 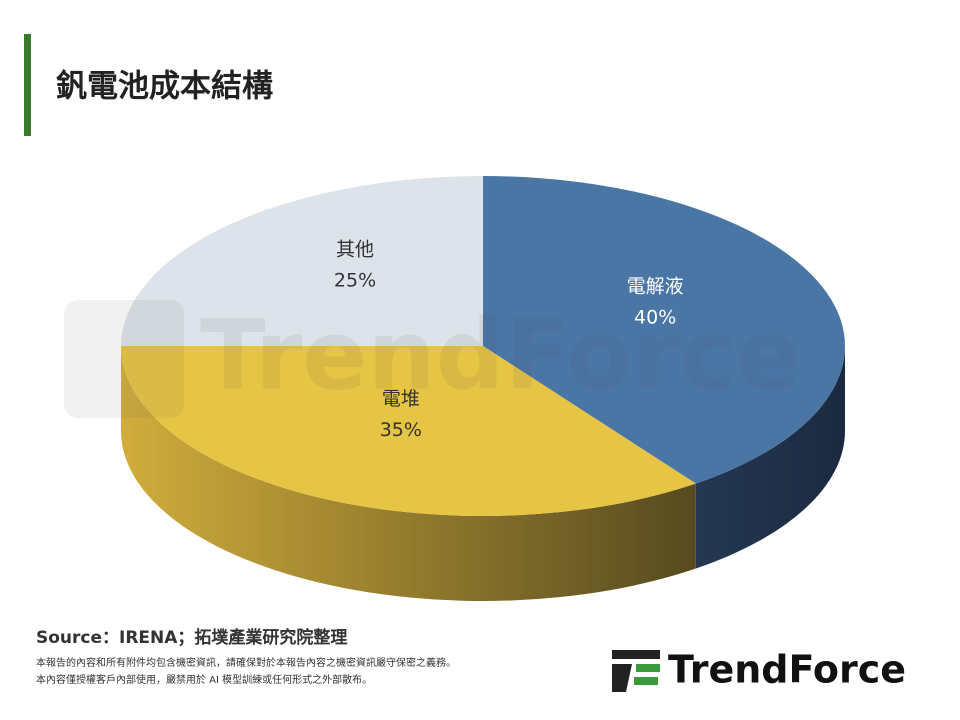 What do you see at coordinates (164, 87) in the screenshot?
I see `chart-title: 釩電池成本結構` at bounding box center [164, 87].